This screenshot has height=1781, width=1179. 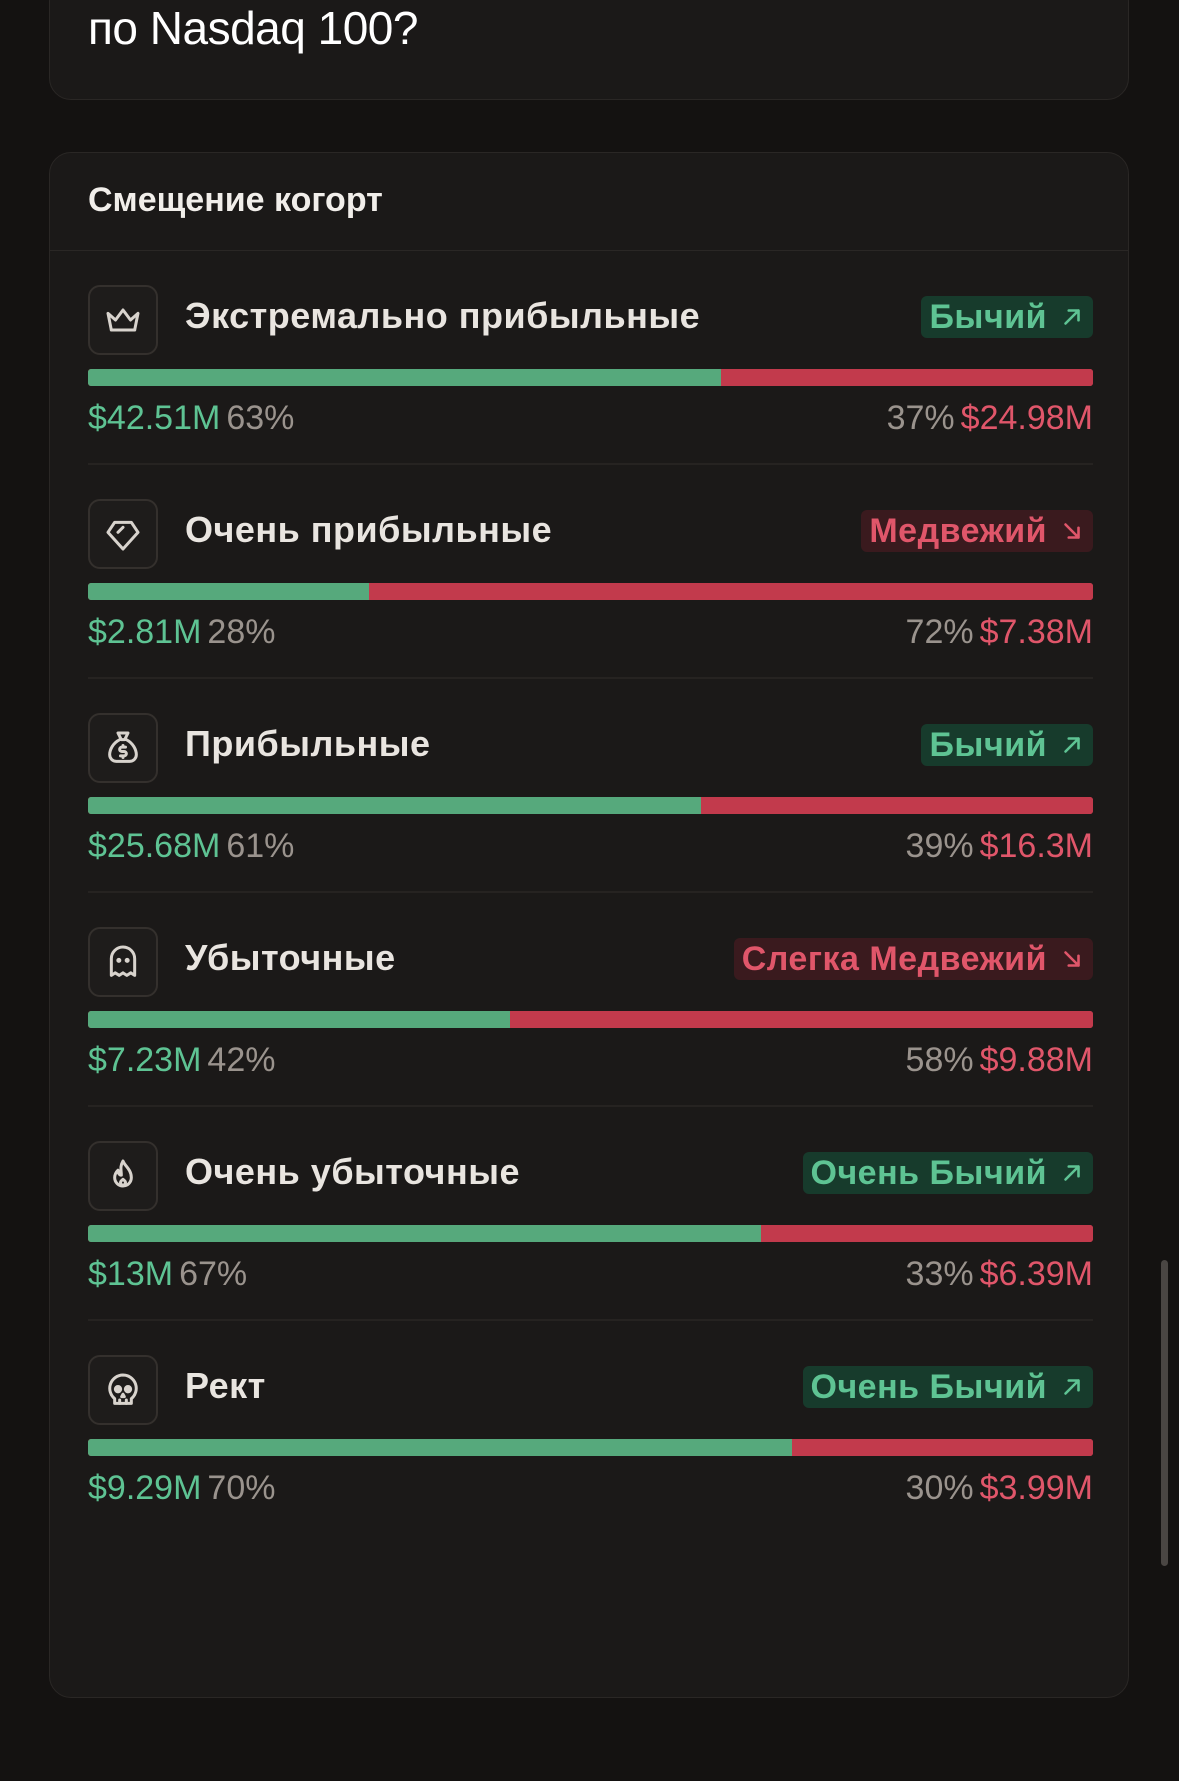 I want to click on crown-icon, so click(x=123, y=320).